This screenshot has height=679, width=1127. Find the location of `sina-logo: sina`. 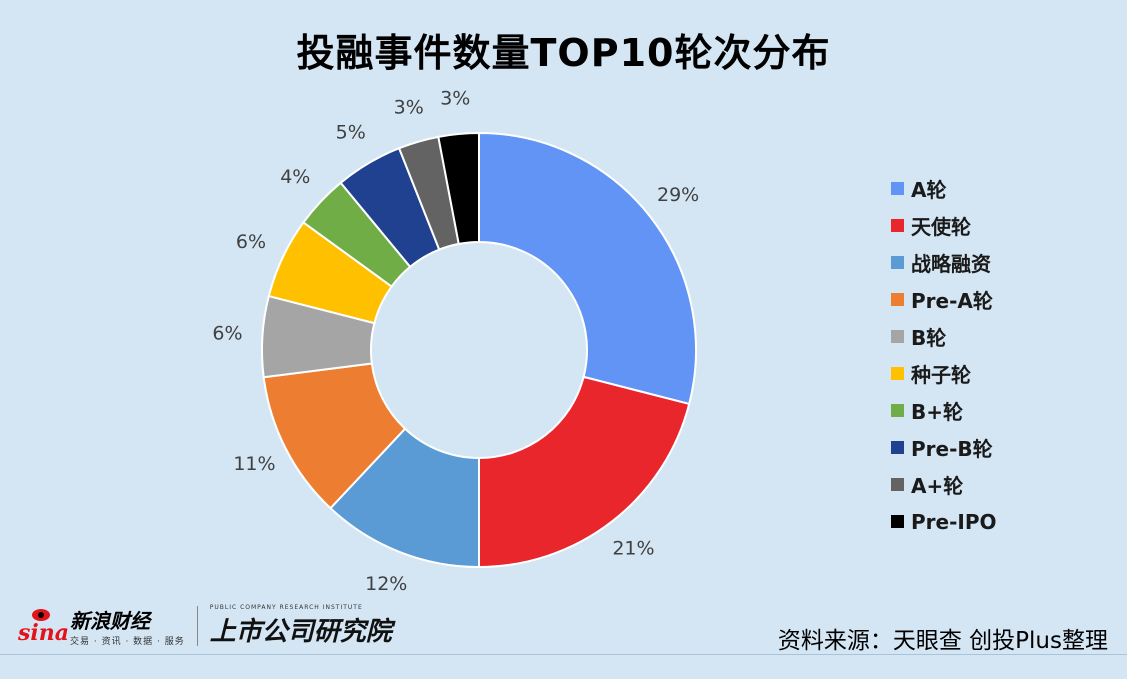

sina-logo: sina is located at coordinates (43, 627).